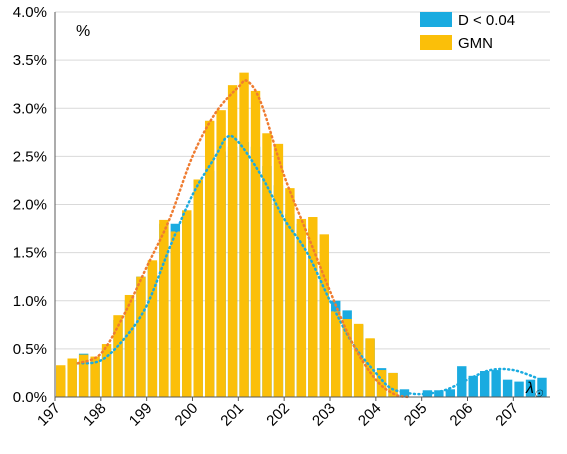  I want to click on y-tick-label: 2.5%, so click(30, 156).